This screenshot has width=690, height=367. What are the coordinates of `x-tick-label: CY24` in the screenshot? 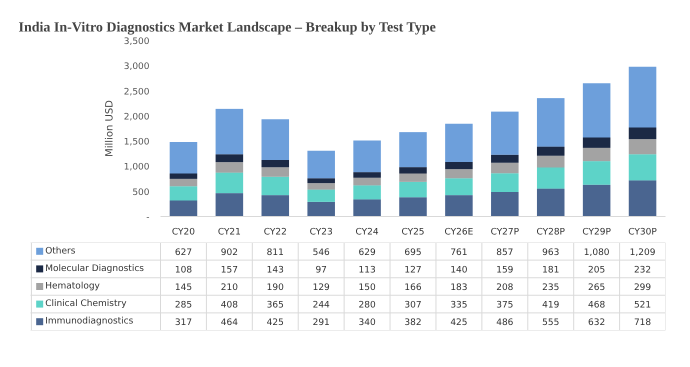 It's located at (367, 233).